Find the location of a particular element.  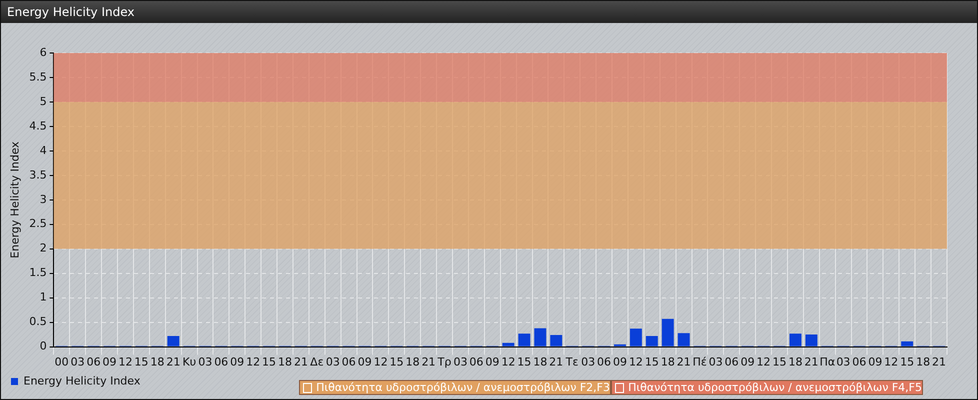

y-tick-label: 2.5 is located at coordinates (38, 223).